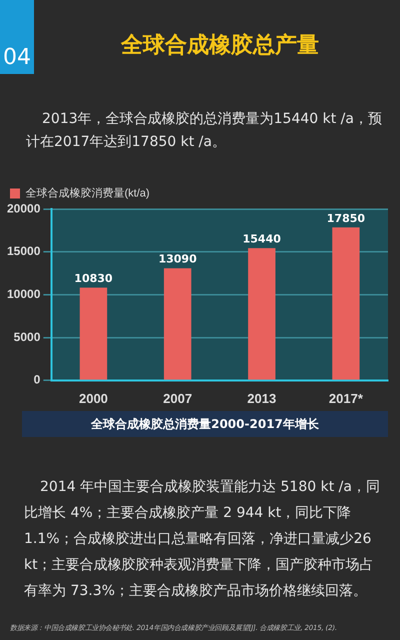  Describe the element at coordinates (346, 398) in the screenshot. I see `x-tick-label: 2017*` at that location.